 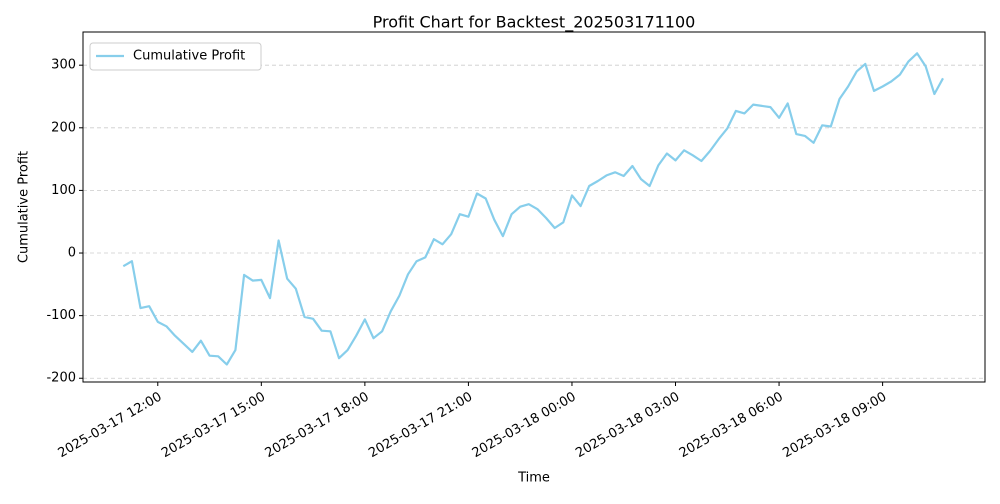 What do you see at coordinates (63, 190) in the screenshot?
I see `y-tick-label: 100` at bounding box center [63, 190].